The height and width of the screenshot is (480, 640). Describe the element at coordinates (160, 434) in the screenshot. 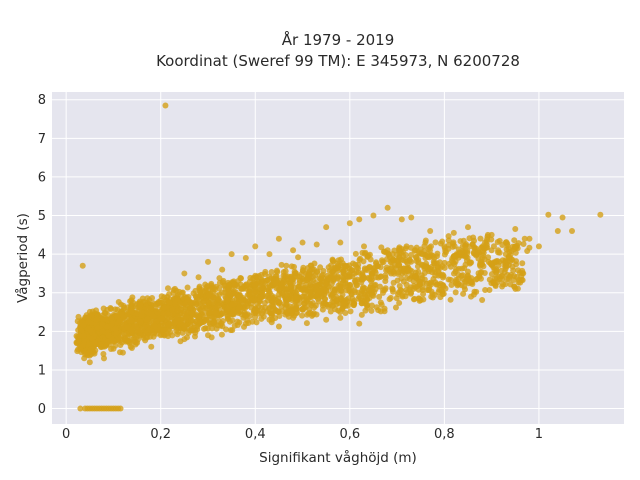

I see `x-tick-label: 0,2` at that location.